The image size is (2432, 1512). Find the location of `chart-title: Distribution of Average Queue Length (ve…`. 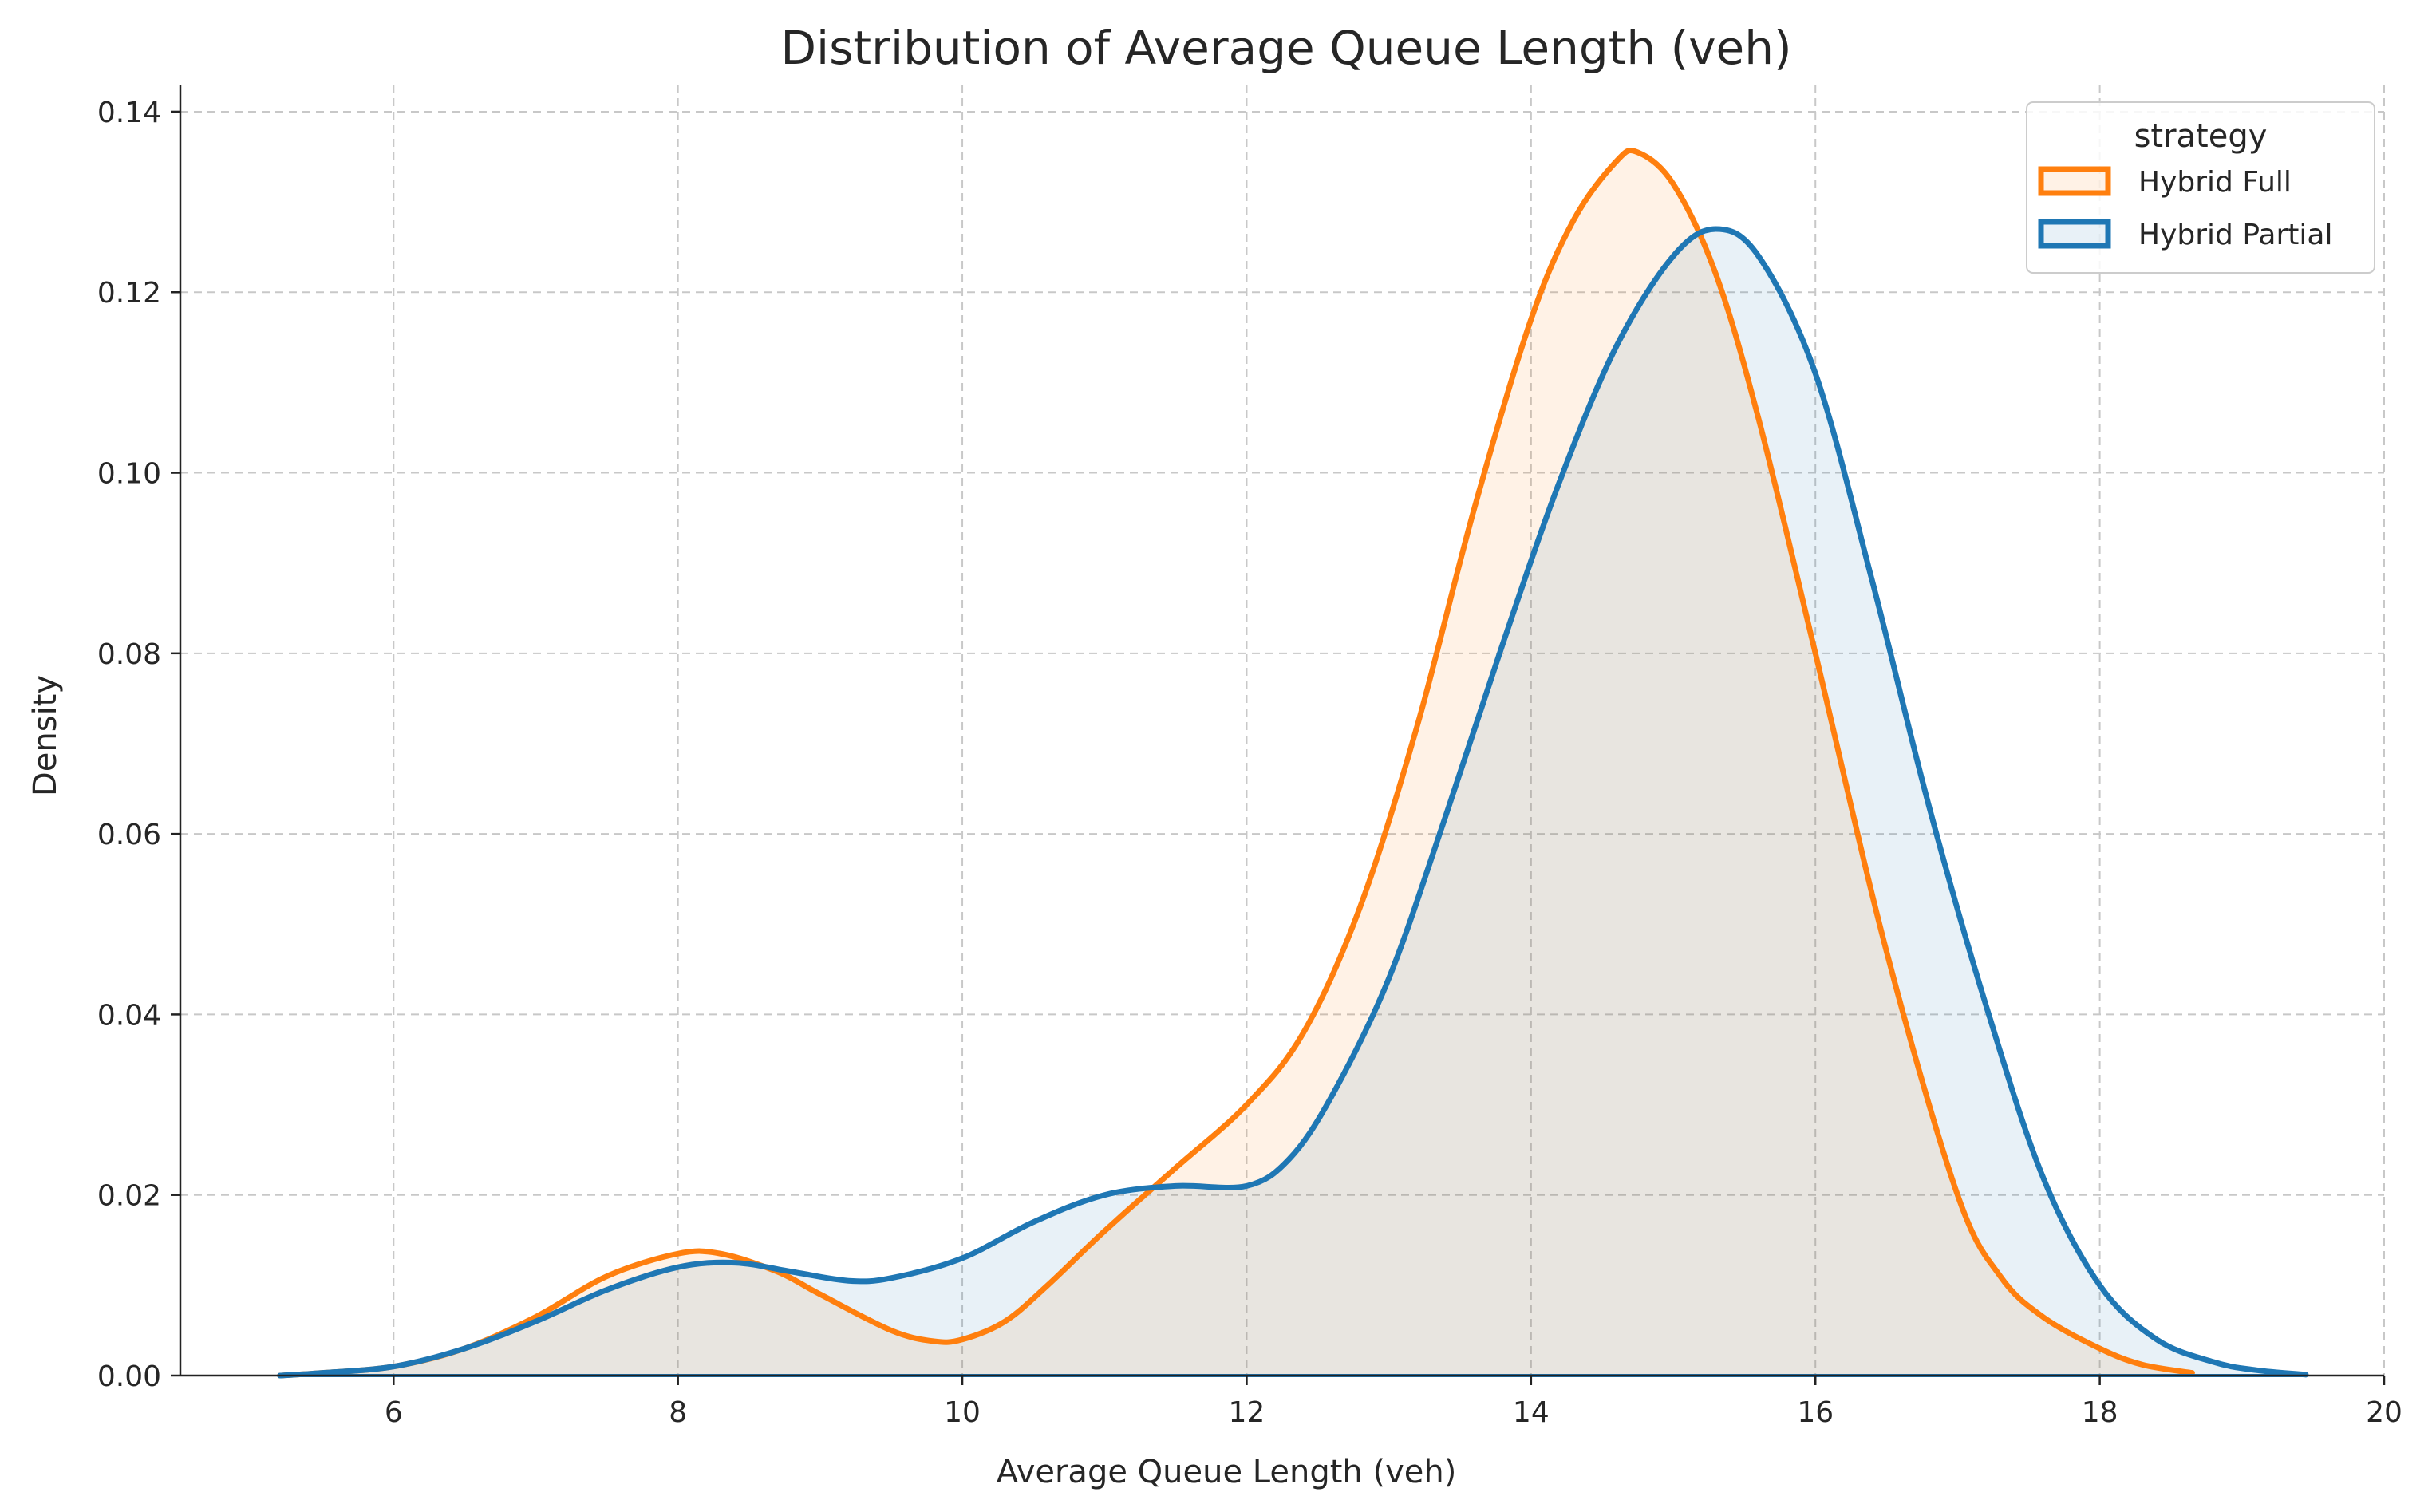

chart-title: Distribution of Average Queue Length (ve… is located at coordinates (1285, 48).